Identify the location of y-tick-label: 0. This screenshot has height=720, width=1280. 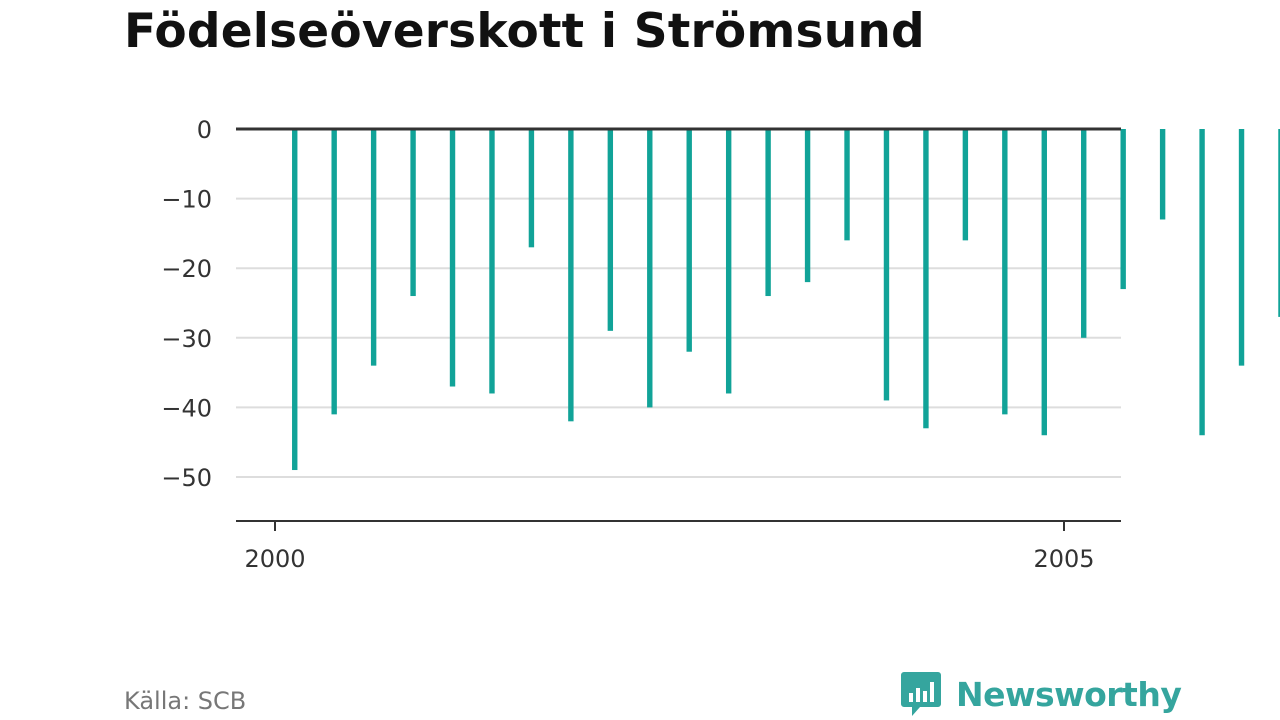
(204, 130).